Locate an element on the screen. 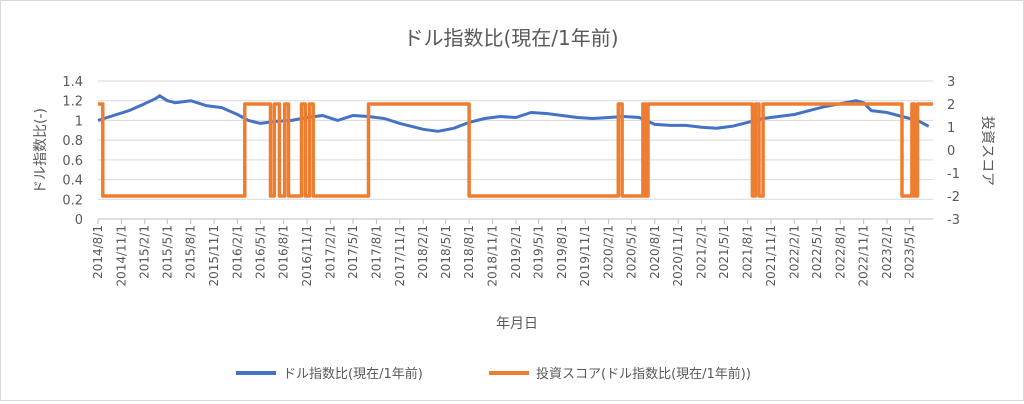 Image resolution: width=1024 pixels, height=404 pixels. x-tick-label: 2022/11/1 is located at coordinates (864, 256).